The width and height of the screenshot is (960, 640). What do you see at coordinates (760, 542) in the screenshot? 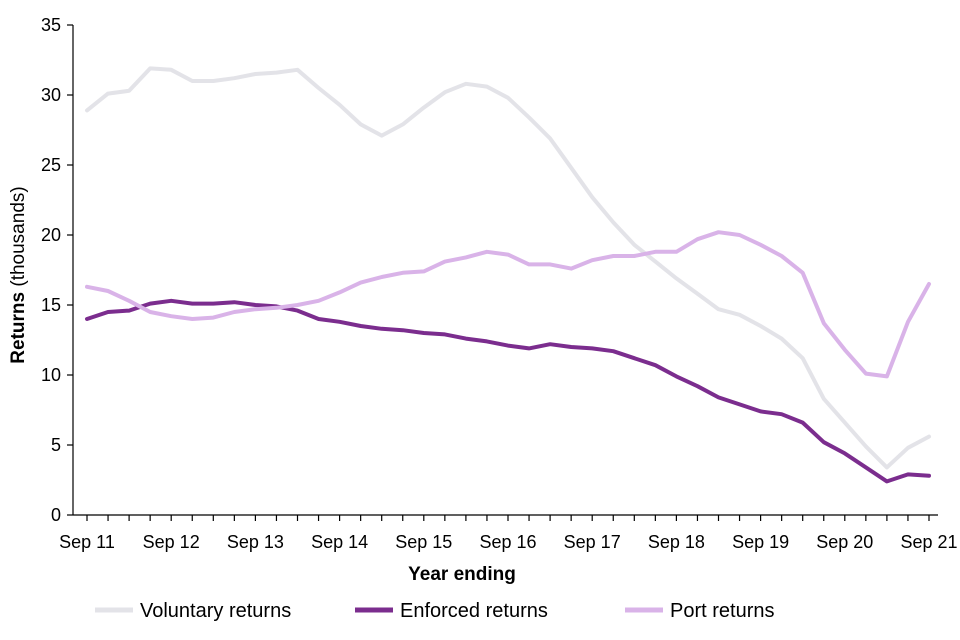
I see `x-tick-label: Sep 19` at bounding box center [760, 542].